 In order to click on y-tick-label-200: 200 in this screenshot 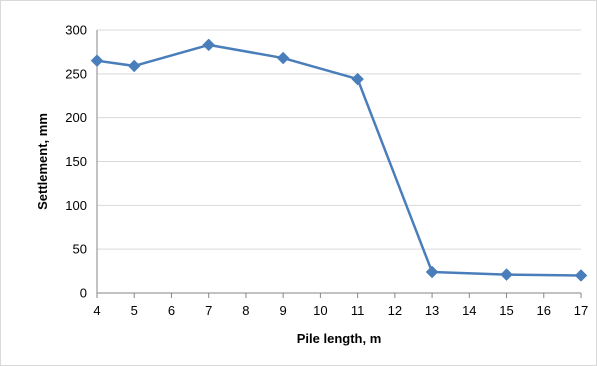, I will do `click(76, 117)`.